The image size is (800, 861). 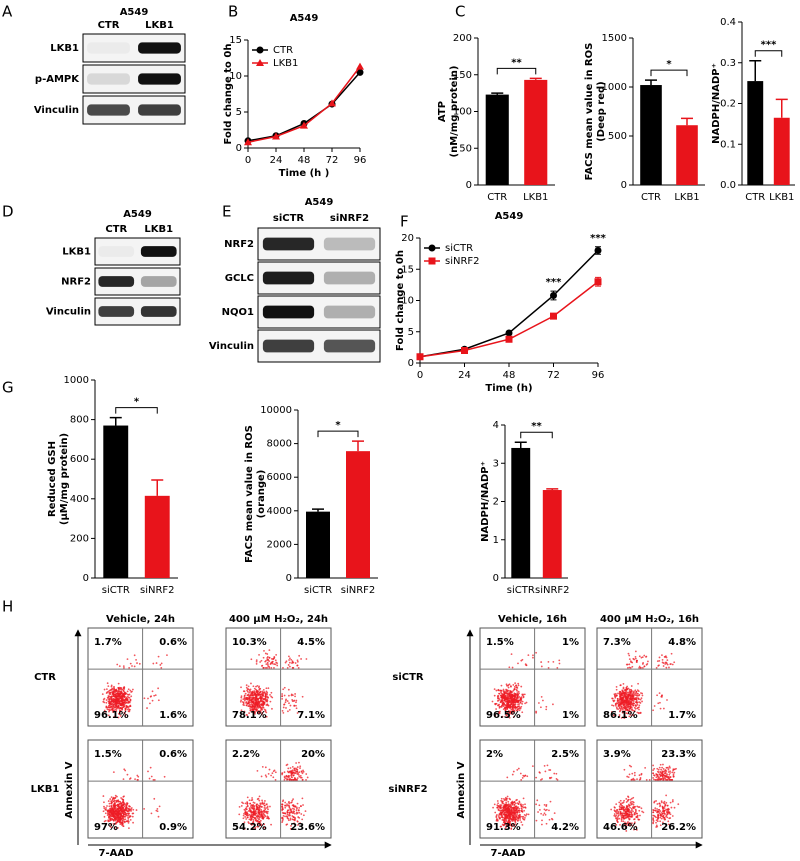 What do you see at coordinates (116, 229) in the screenshot?
I see `lane-label: CTR` at bounding box center [116, 229].